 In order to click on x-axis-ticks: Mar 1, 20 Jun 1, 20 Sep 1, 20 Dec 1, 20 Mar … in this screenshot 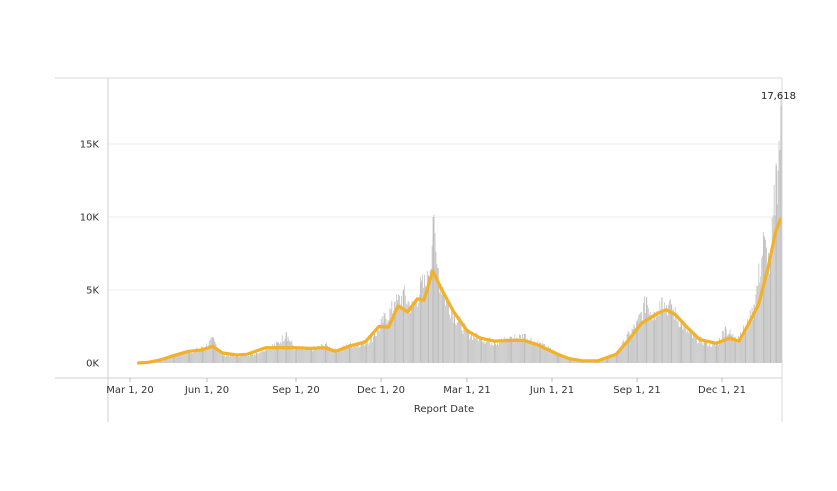, I will do `click(426, 387)`.